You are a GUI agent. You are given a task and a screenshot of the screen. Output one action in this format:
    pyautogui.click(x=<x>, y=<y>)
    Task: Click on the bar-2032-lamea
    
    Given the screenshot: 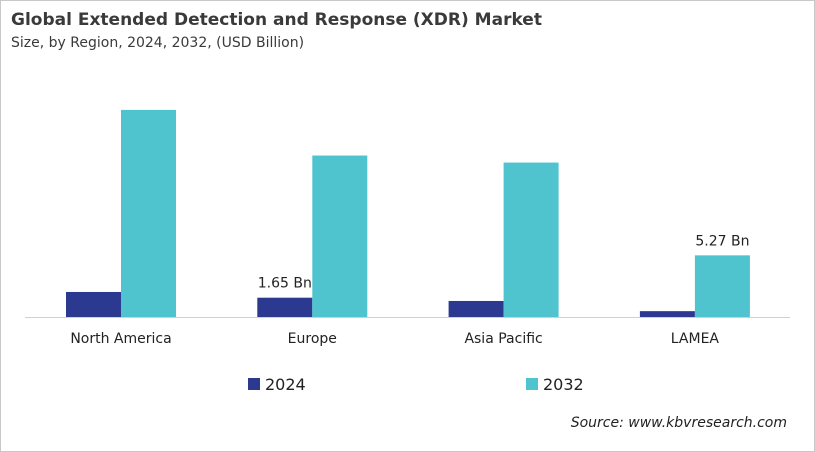 What is the action you would take?
    pyautogui.click(x=722, y=286)
    